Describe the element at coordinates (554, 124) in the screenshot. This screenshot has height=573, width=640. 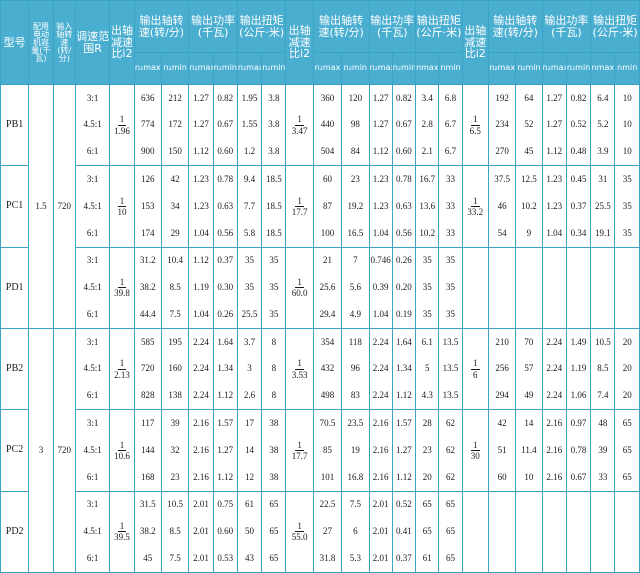
I see `value-text: 1.27` at that location.